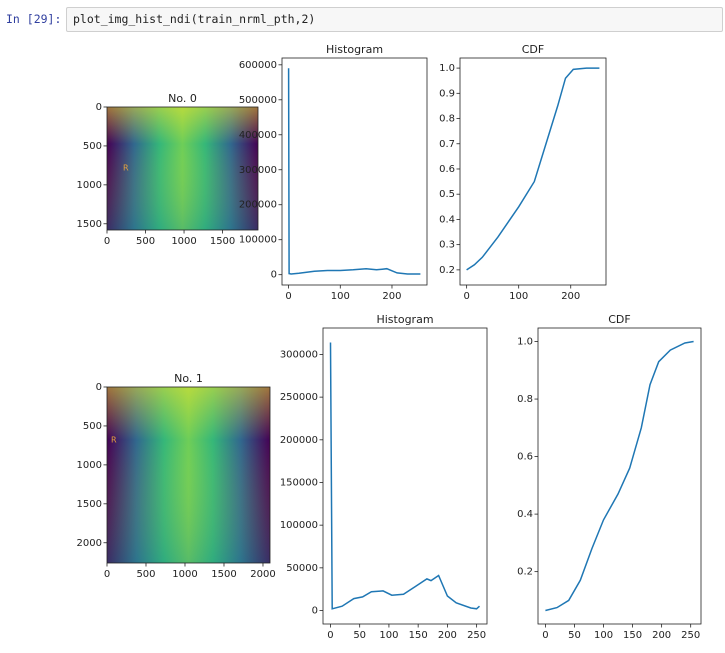  What do you see at coordinates (394, 19) in the screenshot?
I see `code-cell: plot_img_hist_ndi(train_nrml_pth,2)` at bounding box center [394, 19].